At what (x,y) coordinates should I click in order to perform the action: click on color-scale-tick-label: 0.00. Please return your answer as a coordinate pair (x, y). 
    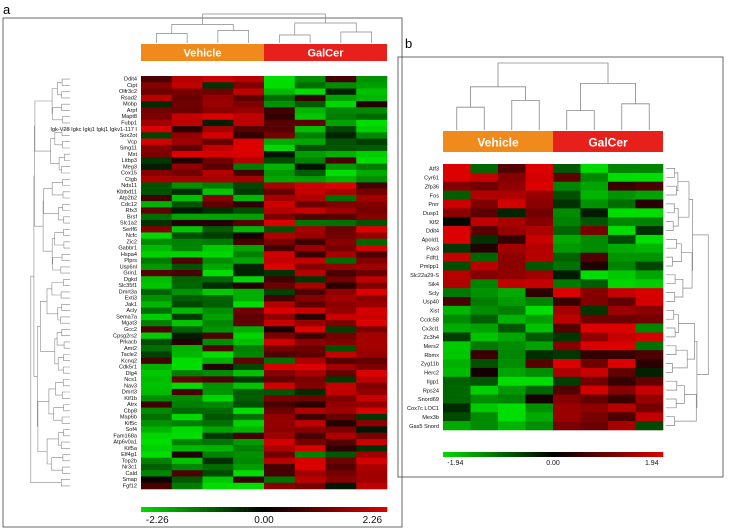
    Looking at the image, I should click on (553, 463).